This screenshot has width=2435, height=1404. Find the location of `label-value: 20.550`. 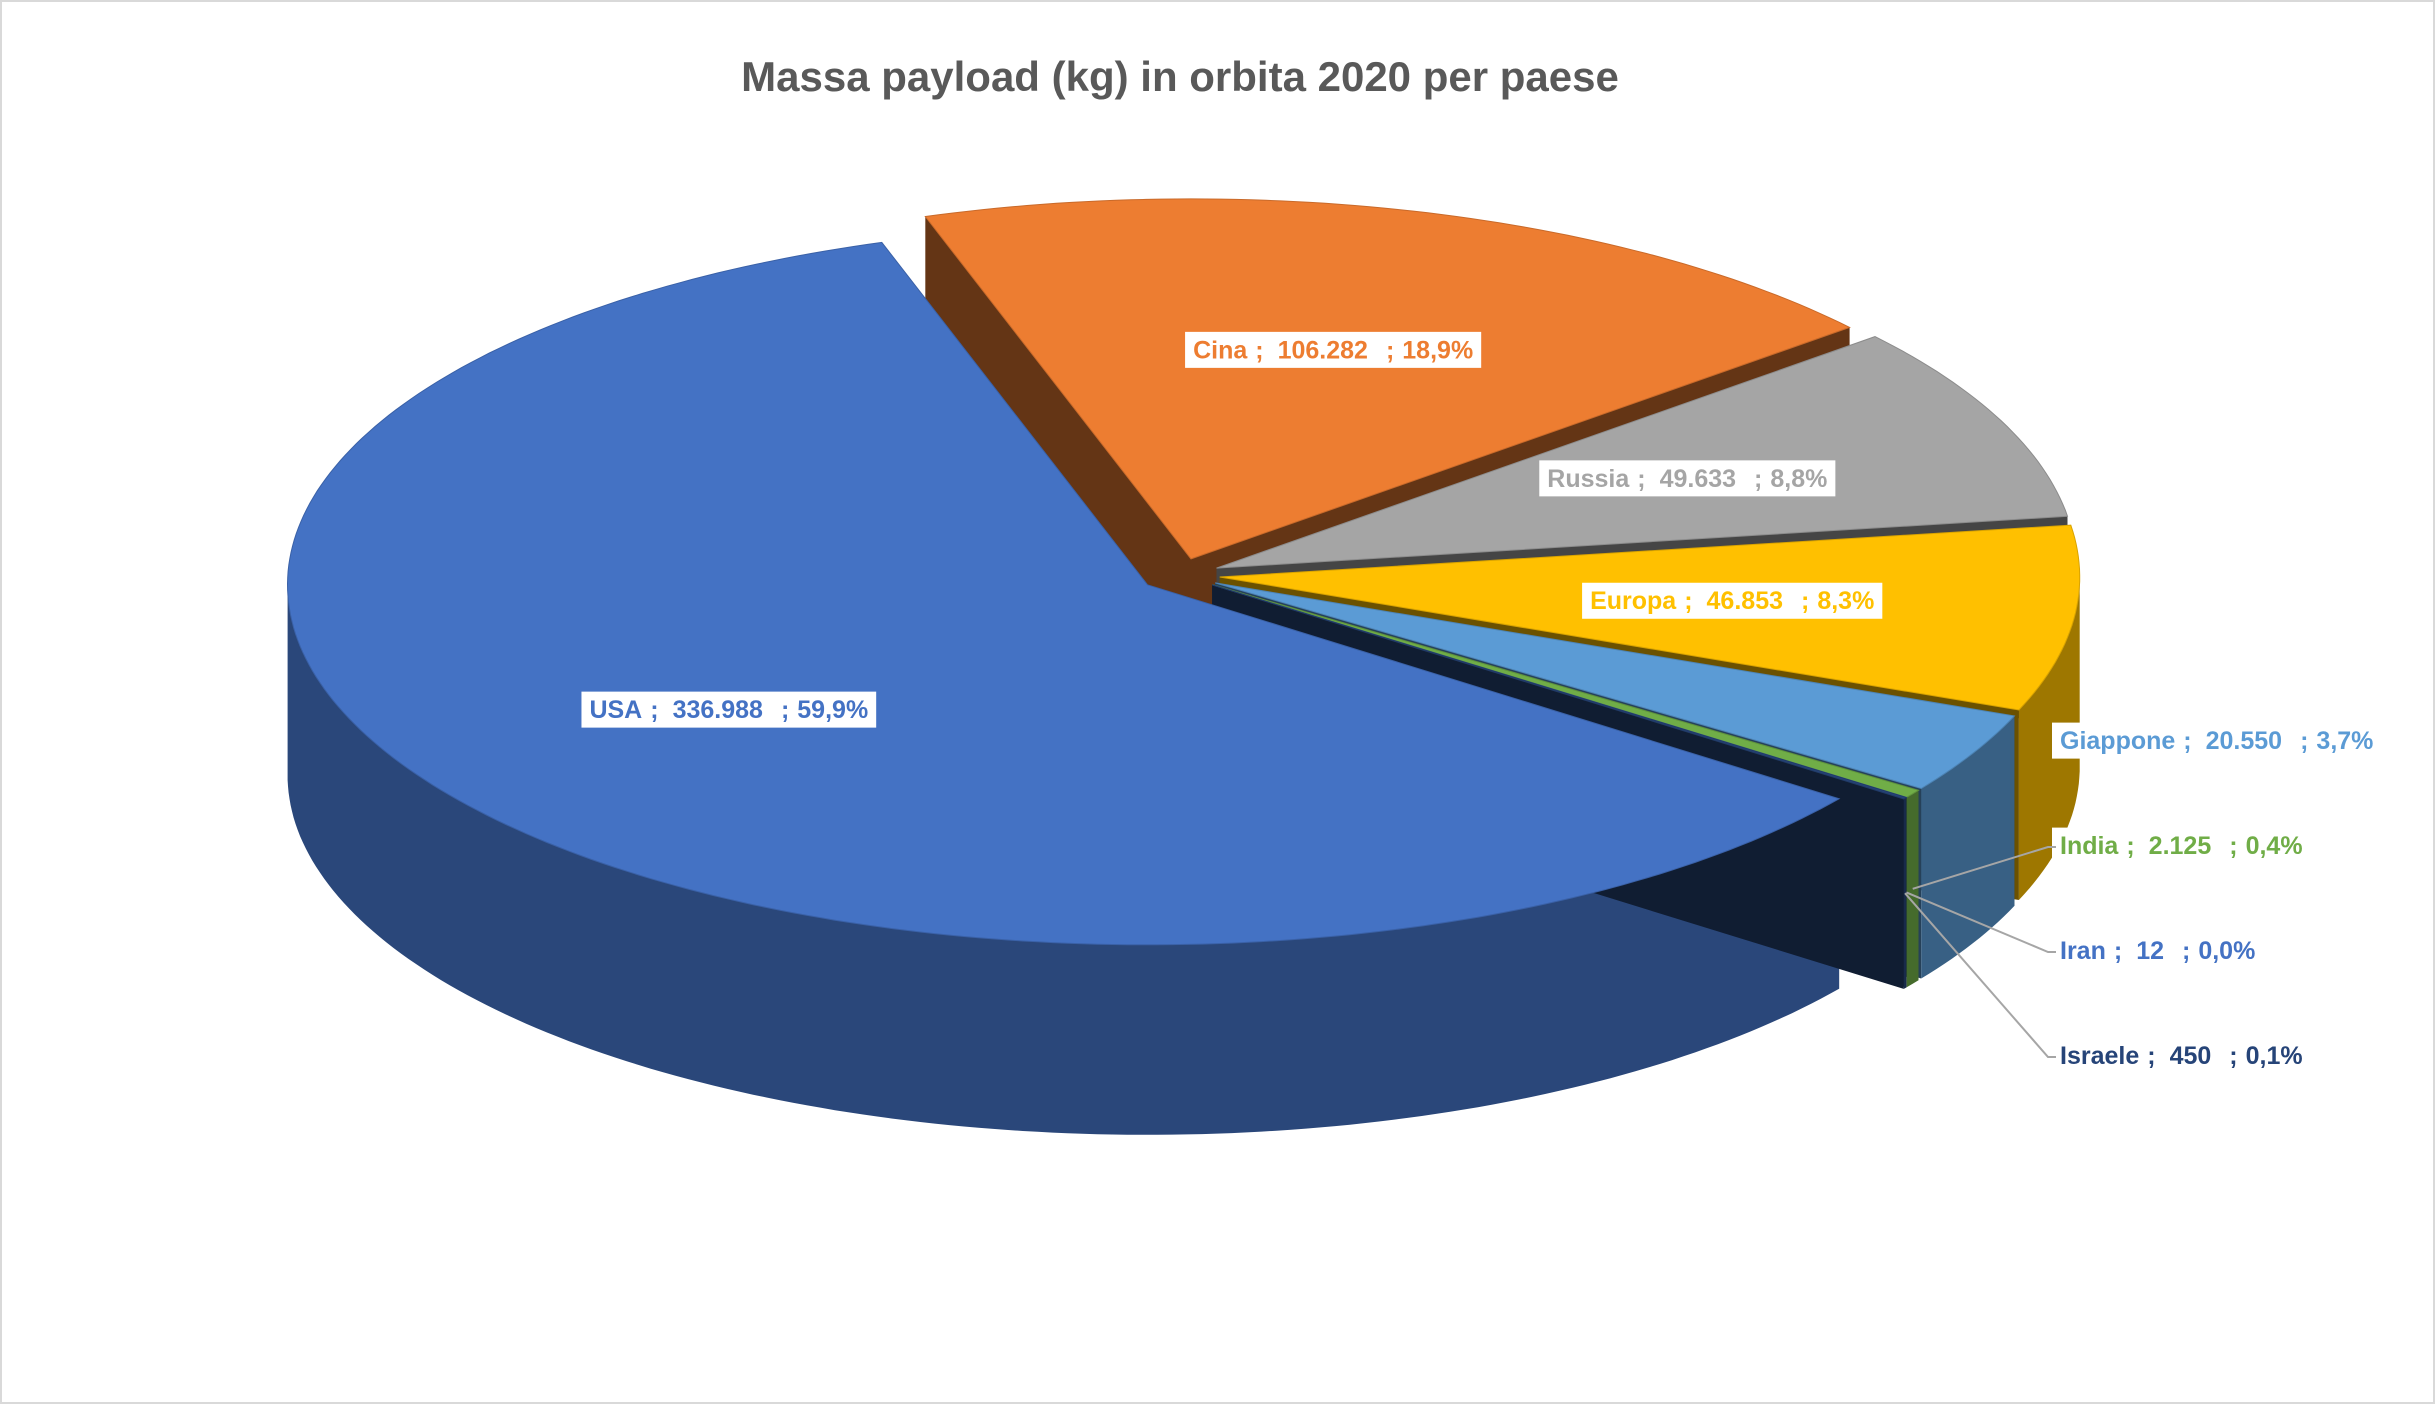

label-value: 20.550 is located at coordinates (2244, 741).